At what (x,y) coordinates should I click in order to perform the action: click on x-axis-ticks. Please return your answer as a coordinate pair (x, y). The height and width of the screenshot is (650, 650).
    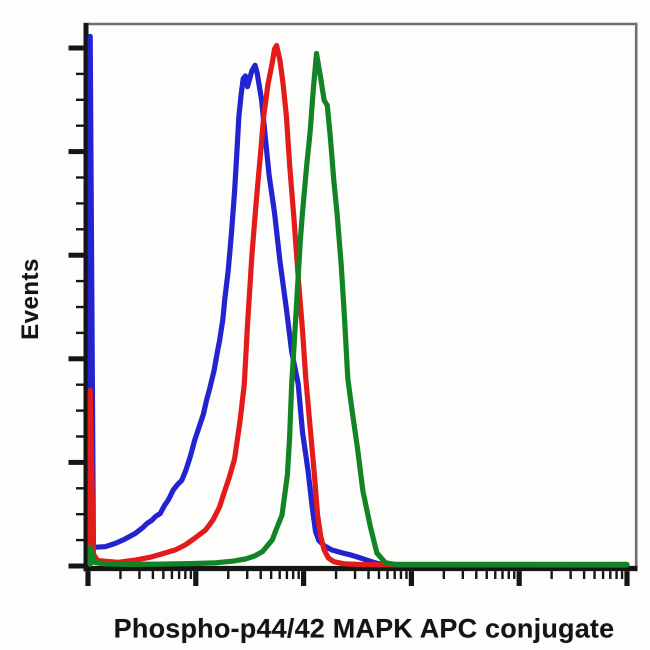
    Looking at the image, I should click on (357, 578).